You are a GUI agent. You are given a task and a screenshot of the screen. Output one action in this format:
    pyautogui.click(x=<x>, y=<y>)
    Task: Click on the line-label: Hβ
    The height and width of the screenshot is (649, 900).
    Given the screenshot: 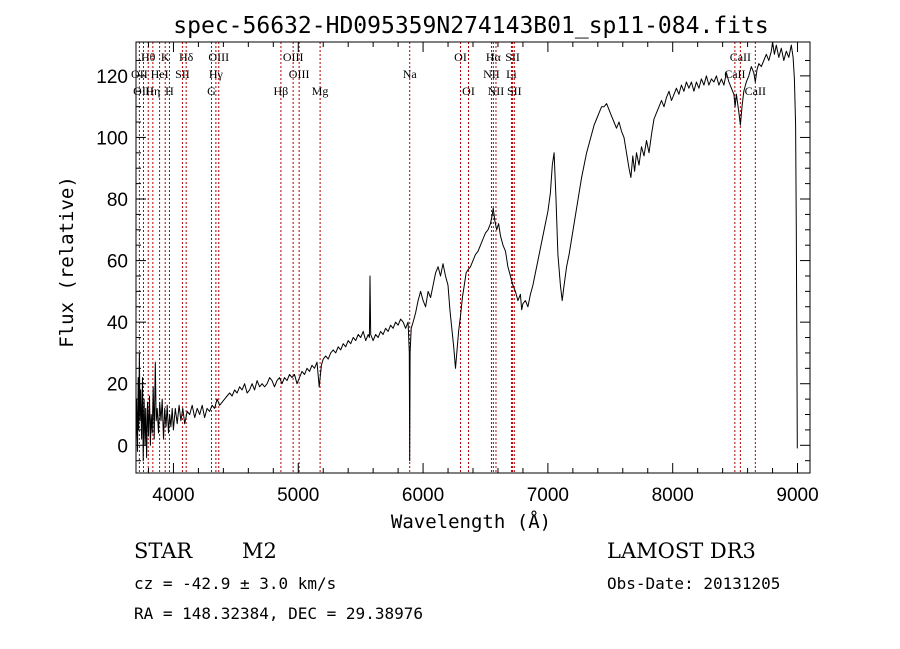 What is the action you would take?
    pyautogui.click(x=281, y=91)
    